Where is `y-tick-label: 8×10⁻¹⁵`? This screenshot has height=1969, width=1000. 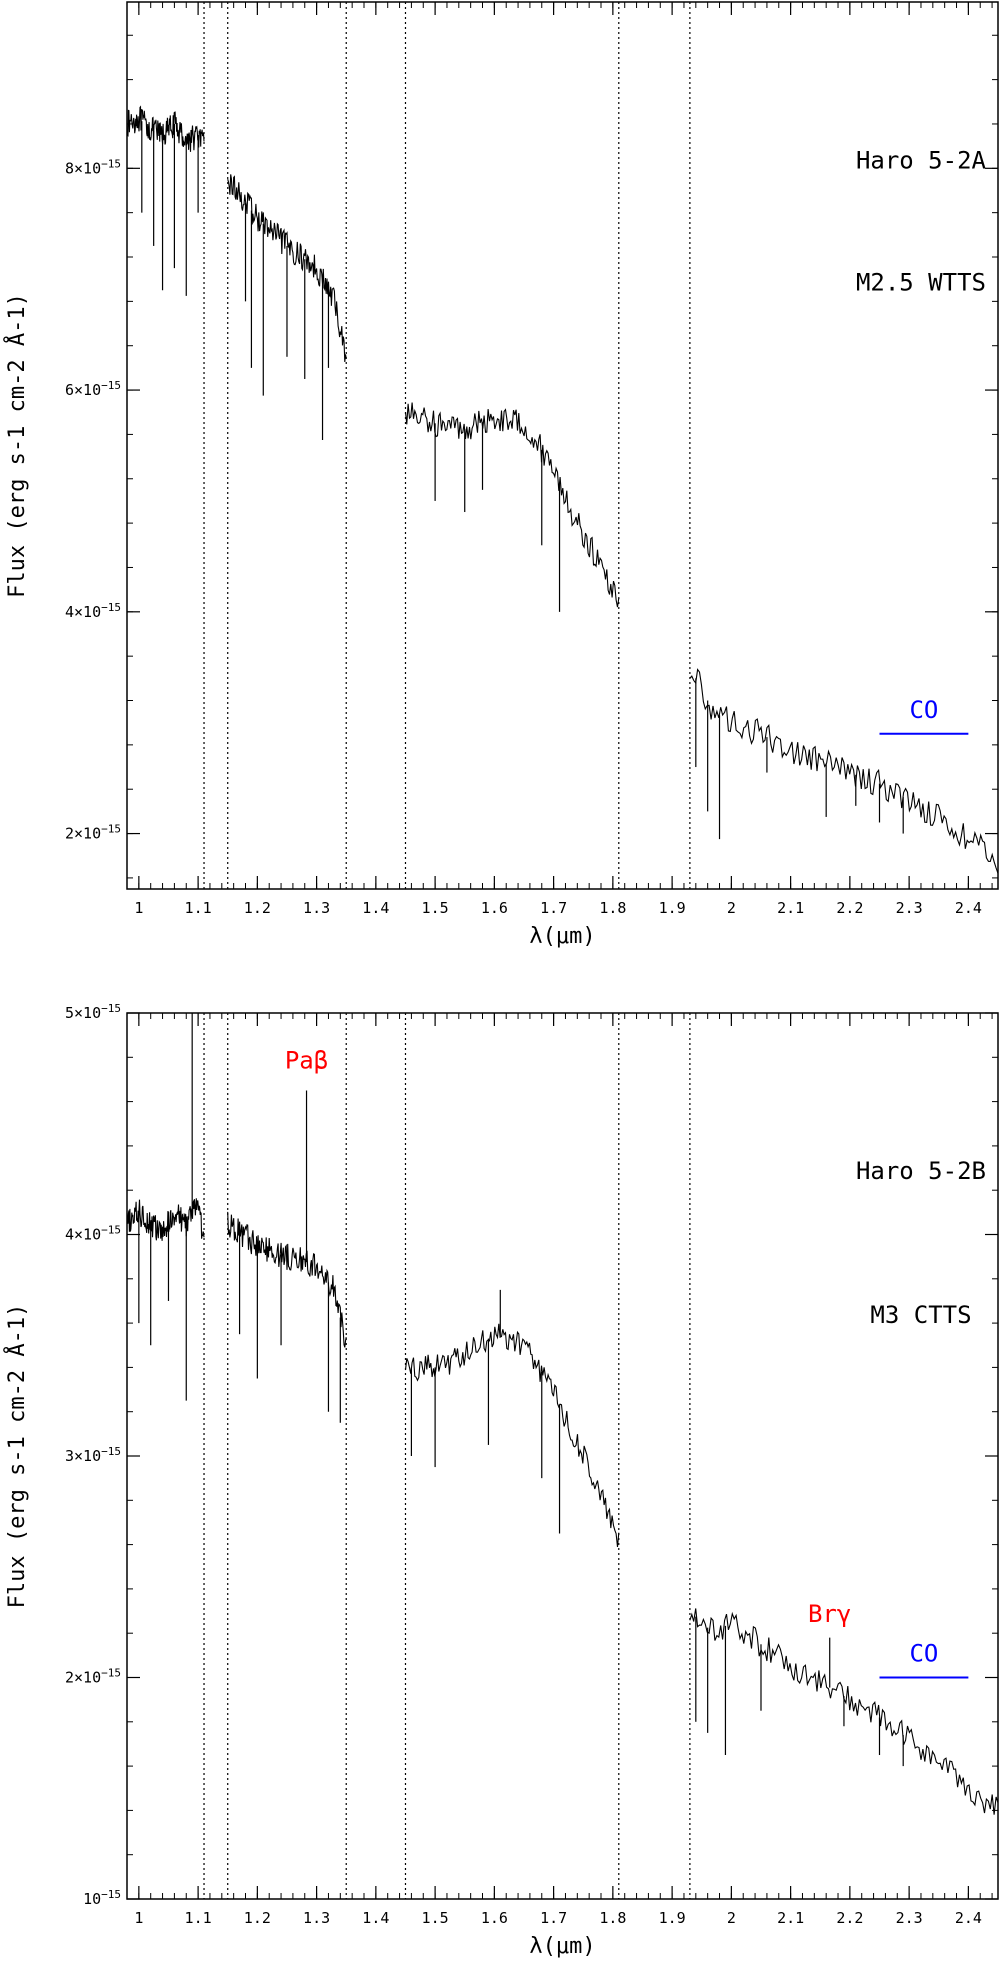 y-tick-label: 8×10⁻¹⁵ is located at coordinates (93, 167).